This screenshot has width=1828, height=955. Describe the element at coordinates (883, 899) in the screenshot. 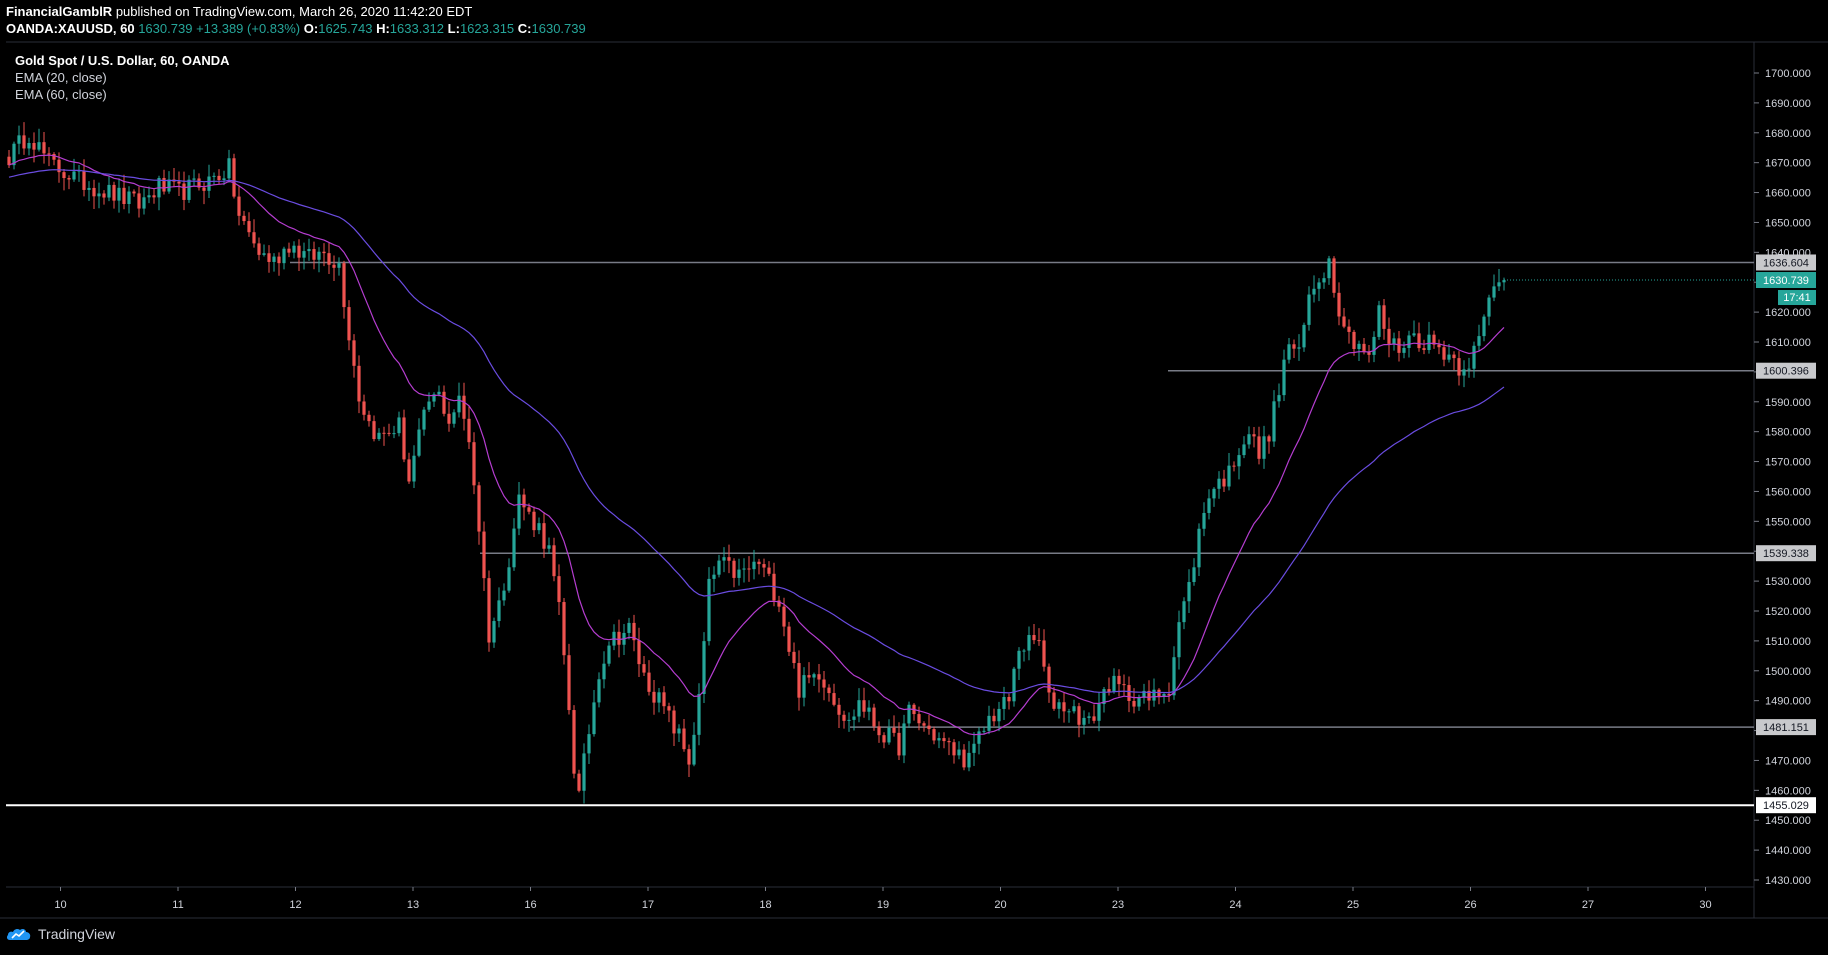

I see `time-axis: 10 11 12 13 16 17 18 19 20 23 24 25 26 27 30` at that location.